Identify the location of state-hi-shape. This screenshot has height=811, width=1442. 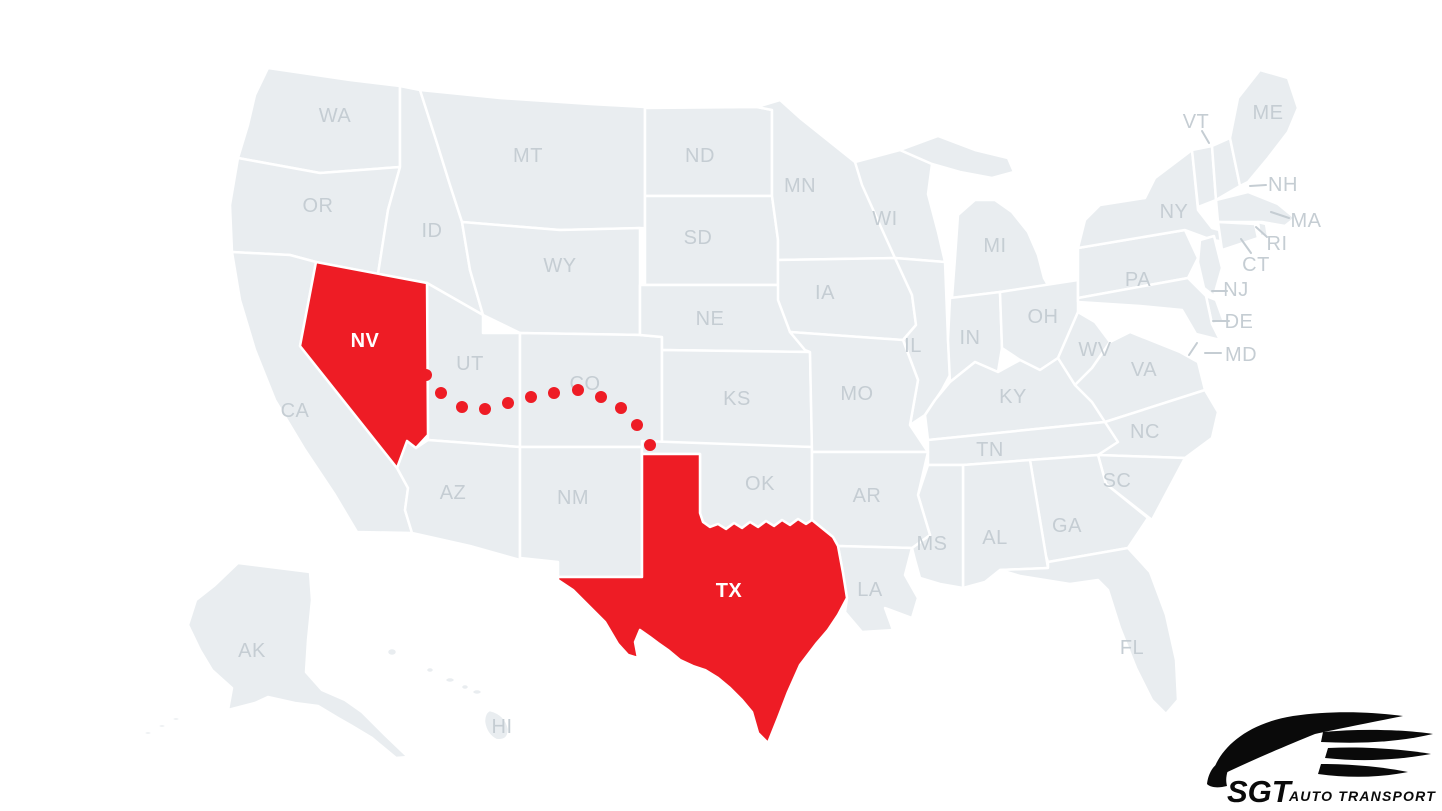
(448, 694).